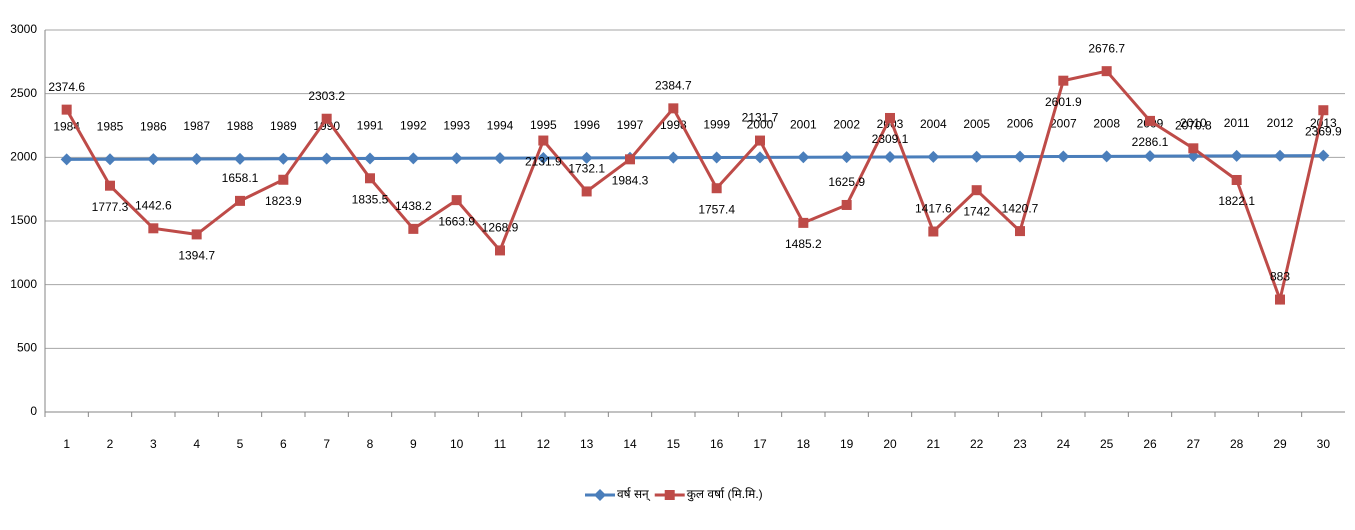 This screenshot has height=530, width=1355. I want to click on x-tick-label: 24, so click(1064, 444).